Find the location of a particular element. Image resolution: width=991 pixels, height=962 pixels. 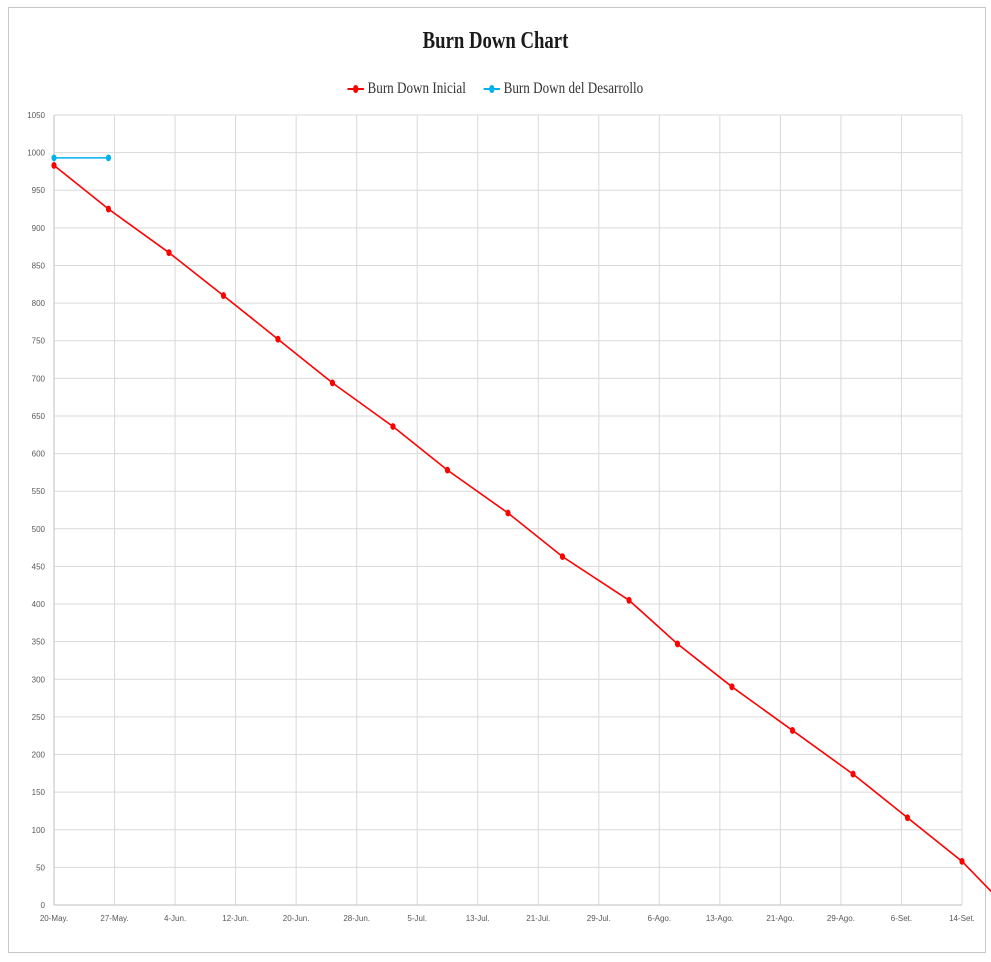

x-tick-label: 20-Jun. is located at coordinates (296, 918).